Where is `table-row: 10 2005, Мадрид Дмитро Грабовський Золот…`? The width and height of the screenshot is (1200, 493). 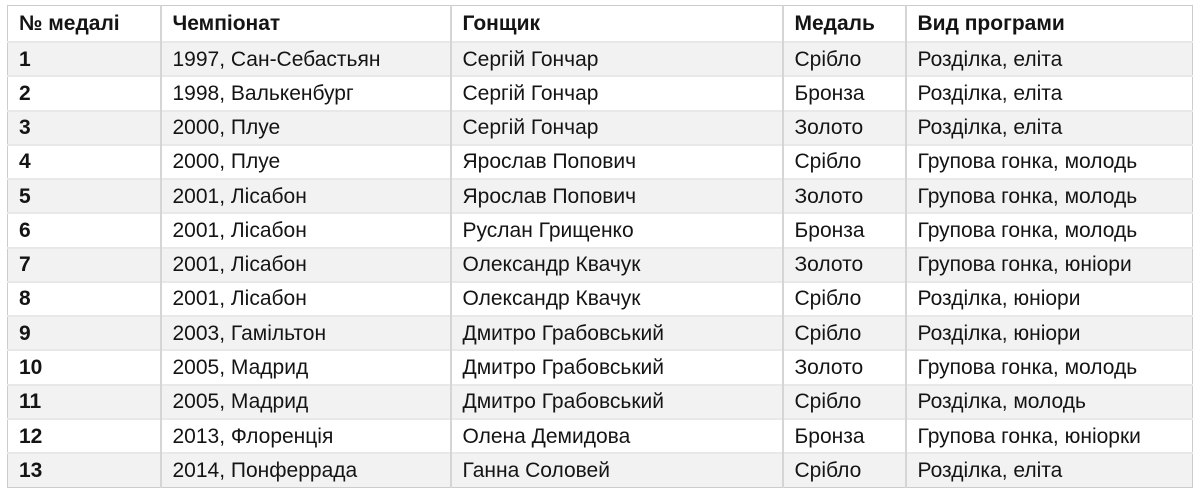 table-row: 10 2005, Мадрид Дмитро Грабовський Золот… is located at coordinates (600, 367).